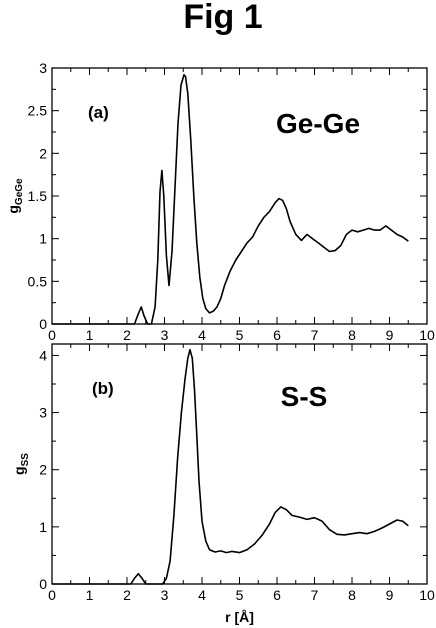 The image size is (436, 628). Describe the element at coordinates (19, 191) in the screenshot. I see `y-axis-label-subscript: GeGe` at that location.